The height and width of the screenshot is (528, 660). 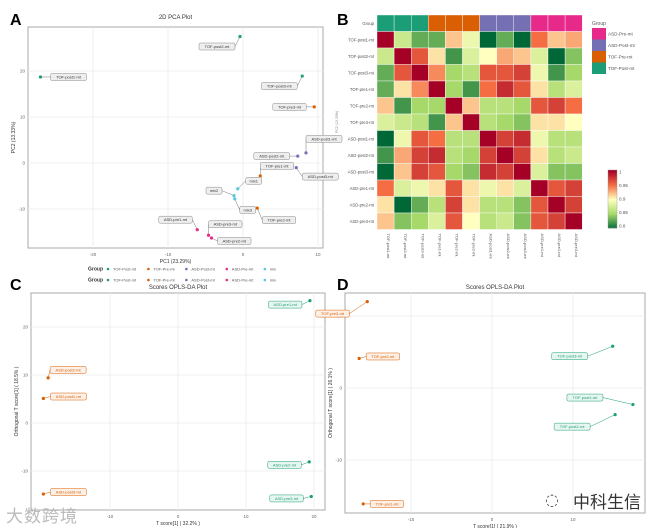 I want to click on heatmap-legend-entry: TOF-Post-mt, so click(x=621, y=68).